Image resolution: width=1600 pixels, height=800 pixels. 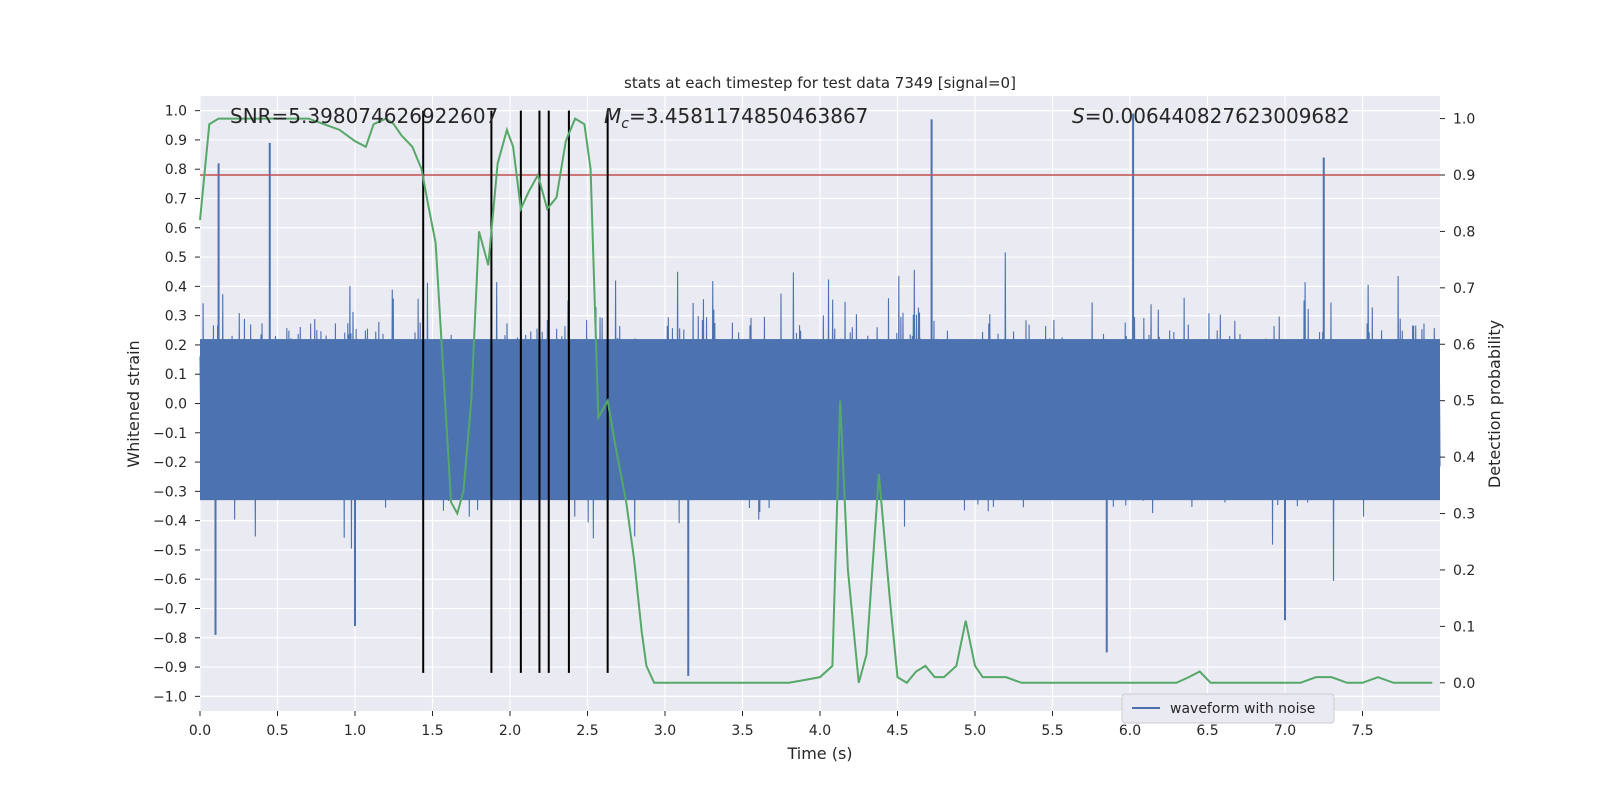 I want to click on s-value: =0.006440827623009682, so click(x=1217, y=116).